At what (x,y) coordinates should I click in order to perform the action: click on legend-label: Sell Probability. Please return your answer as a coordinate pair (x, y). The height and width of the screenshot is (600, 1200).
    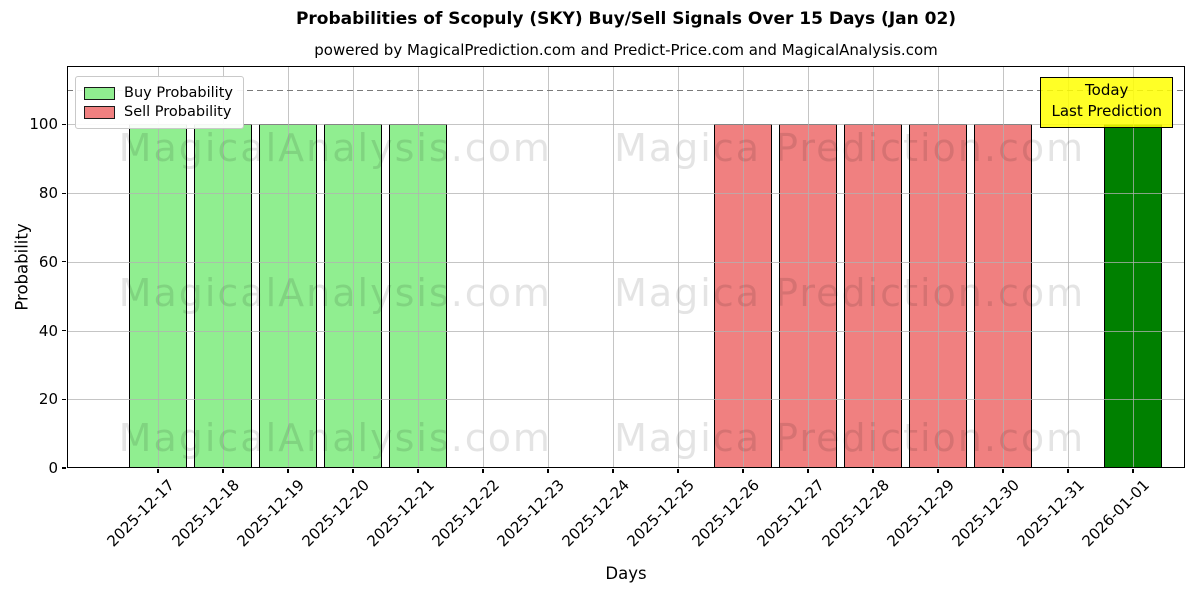
    Looking at the image, I should click on (178, 112).